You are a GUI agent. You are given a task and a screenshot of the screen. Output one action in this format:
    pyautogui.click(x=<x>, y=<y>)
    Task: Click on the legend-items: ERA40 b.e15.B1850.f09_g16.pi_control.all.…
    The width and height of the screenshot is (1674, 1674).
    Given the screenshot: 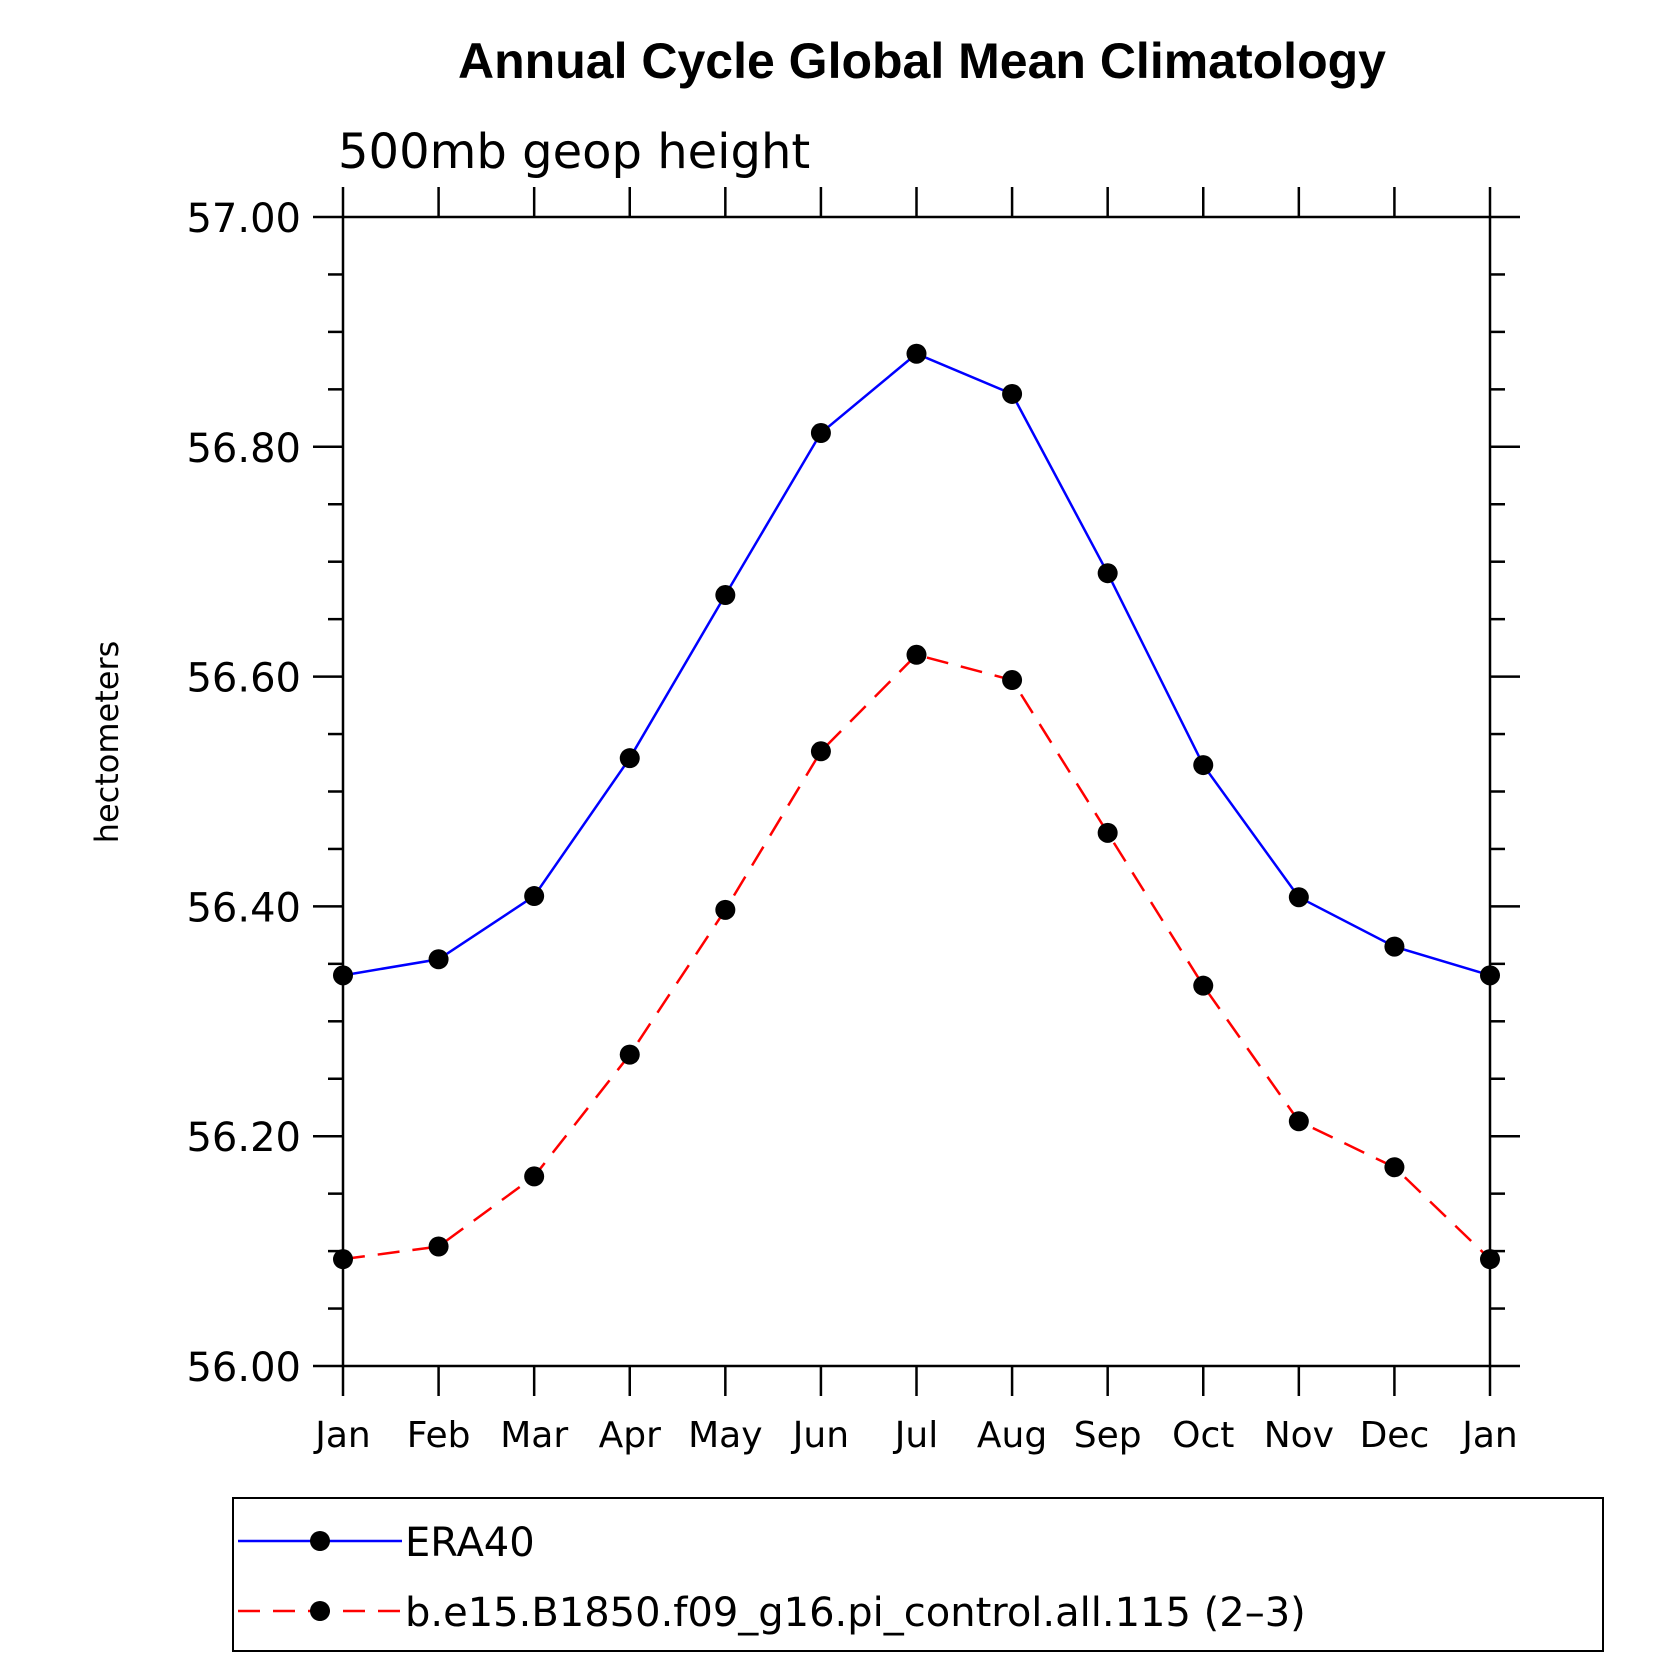 What is the action you would take?
    pyautogui.click(x=772, y=1578)
    